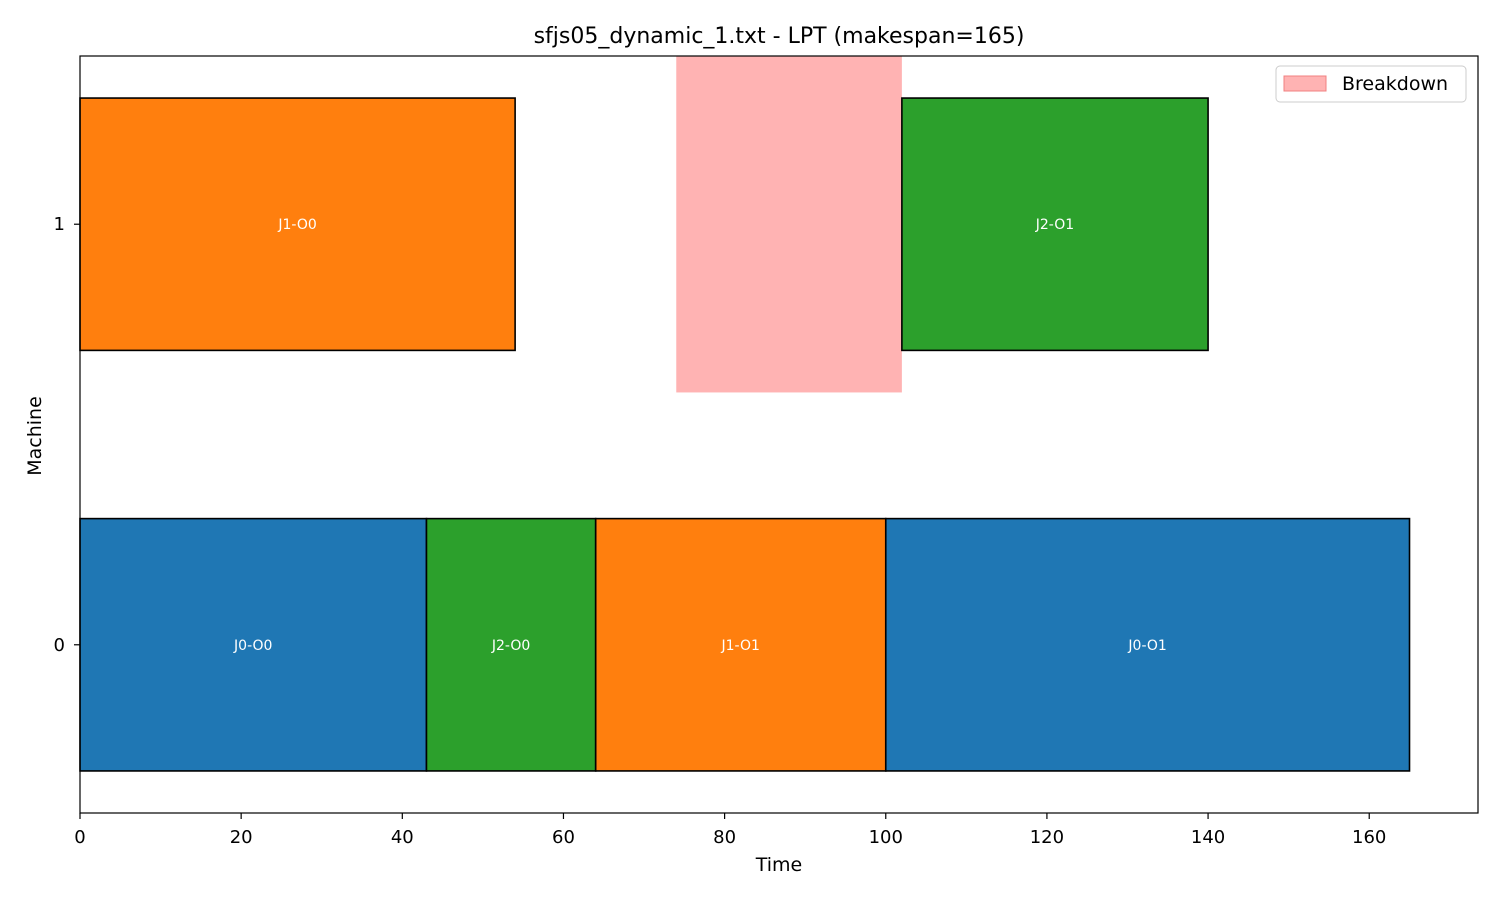  What do you see at coordinates (35, 436) in the screenshot?
I see `y-axis-label: Machine` at bounding box center [35, 436].